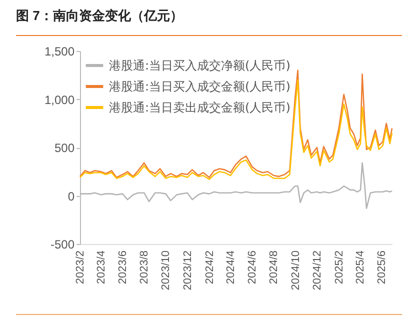  Describe the element at coordinates (80, 267) in the screenshot. I see `x-tick-label: 2023/2` at that location.